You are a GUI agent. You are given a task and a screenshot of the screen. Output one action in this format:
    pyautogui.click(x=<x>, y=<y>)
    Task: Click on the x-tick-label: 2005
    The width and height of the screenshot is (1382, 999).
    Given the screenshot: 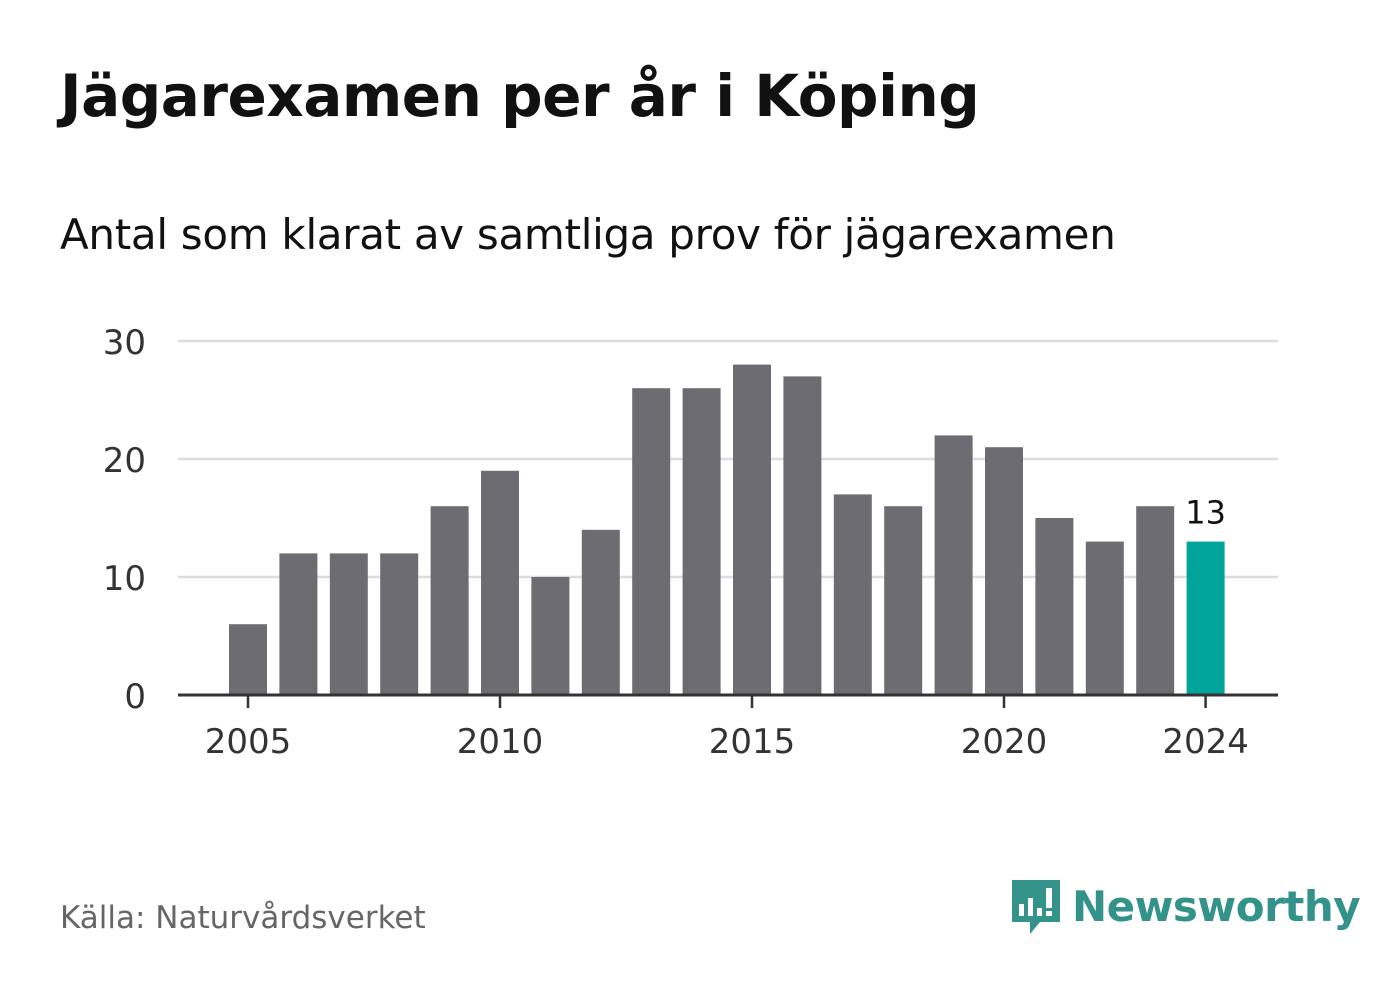 What is the action you would take?
    pyautogui.click(x=248, y=742)
    